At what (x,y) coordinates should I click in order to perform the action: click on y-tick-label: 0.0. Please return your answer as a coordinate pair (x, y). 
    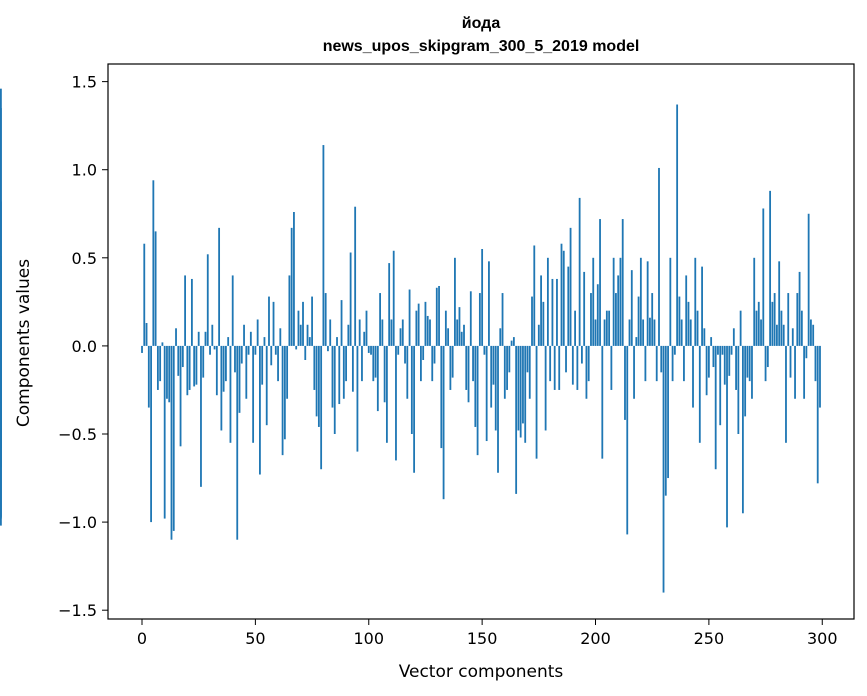
    Looking at the image, I should click on (84, 346).